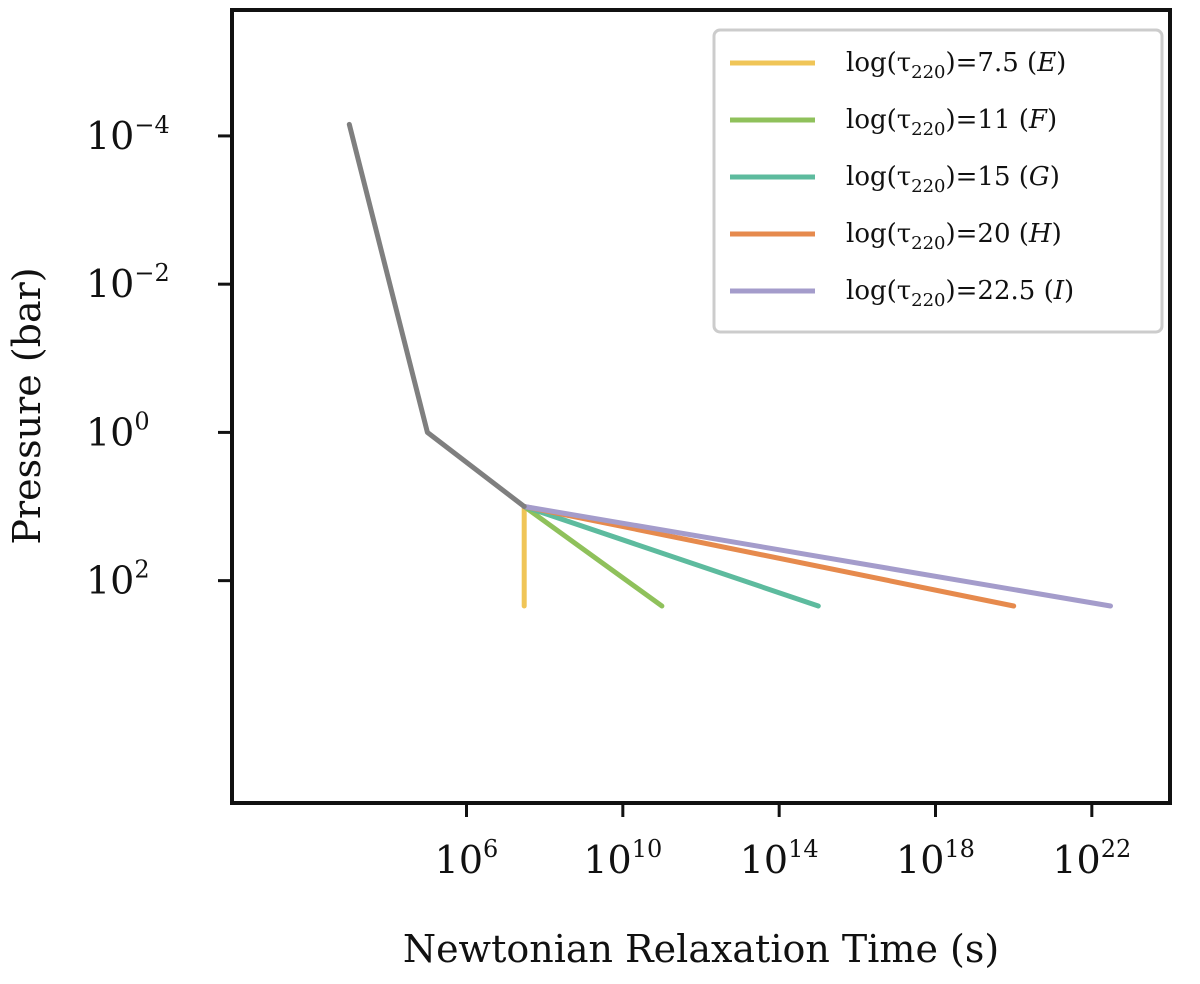  Describe the element at coordinates (1091, 858) in the screenshot. I see `x-tick-label: 1022` at that location.